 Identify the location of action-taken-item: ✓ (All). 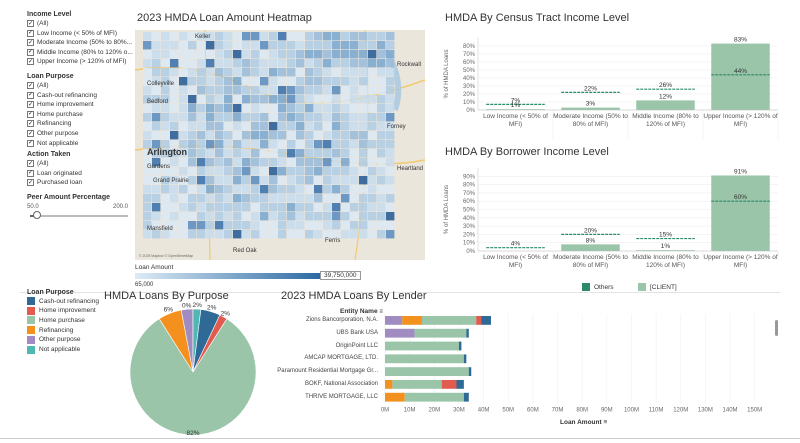
(38, 163).